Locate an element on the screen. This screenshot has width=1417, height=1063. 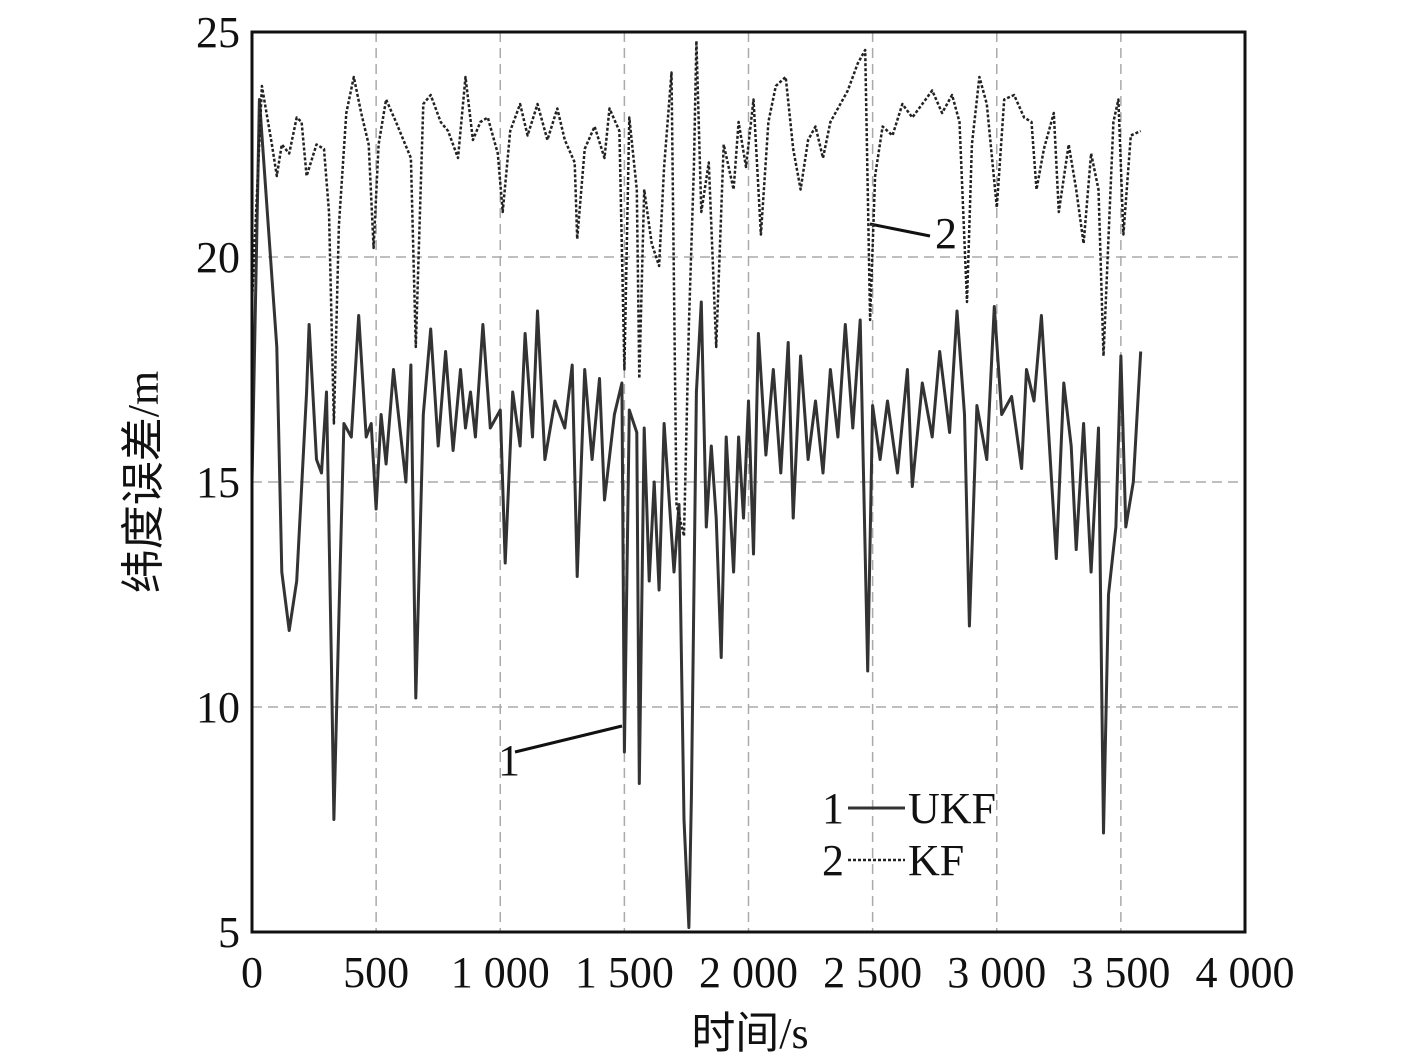
y-tick-label: 25 is located at coordinates (218, 32).